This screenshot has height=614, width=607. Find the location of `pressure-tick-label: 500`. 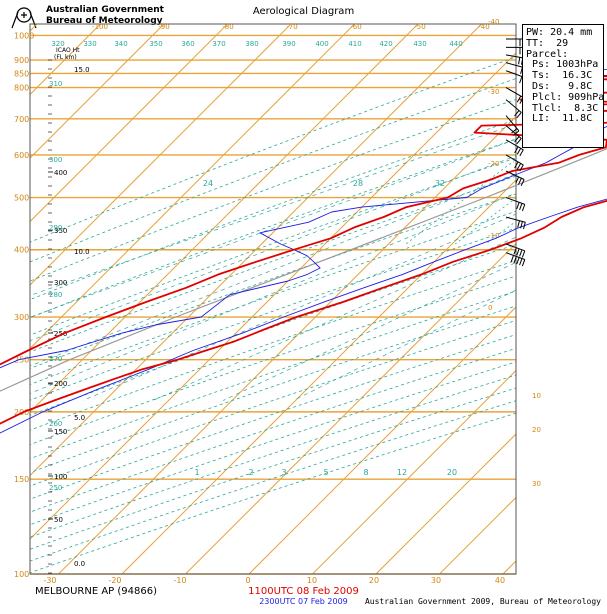

pressure-tick-label: 500 is located at coordinates (21, 198).